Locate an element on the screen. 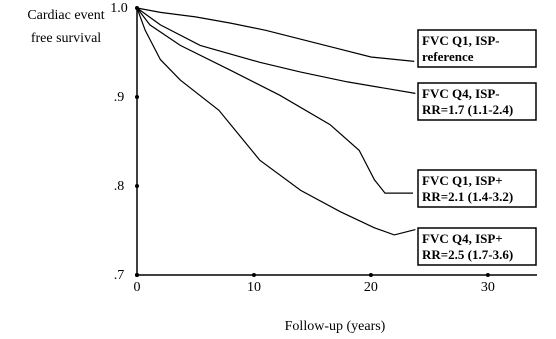 This screenshot has width=556, height=339. legend-label: FVC Q1, ISP- is located at coordinates (461, 40).